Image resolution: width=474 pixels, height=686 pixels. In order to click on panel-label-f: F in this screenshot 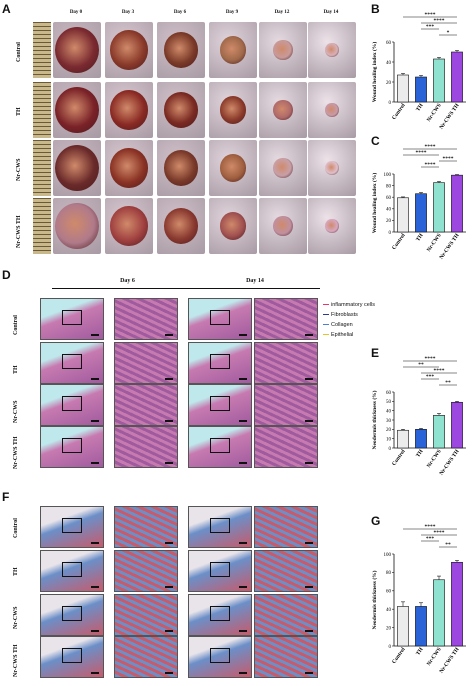, I will do `click(6, 497)`.